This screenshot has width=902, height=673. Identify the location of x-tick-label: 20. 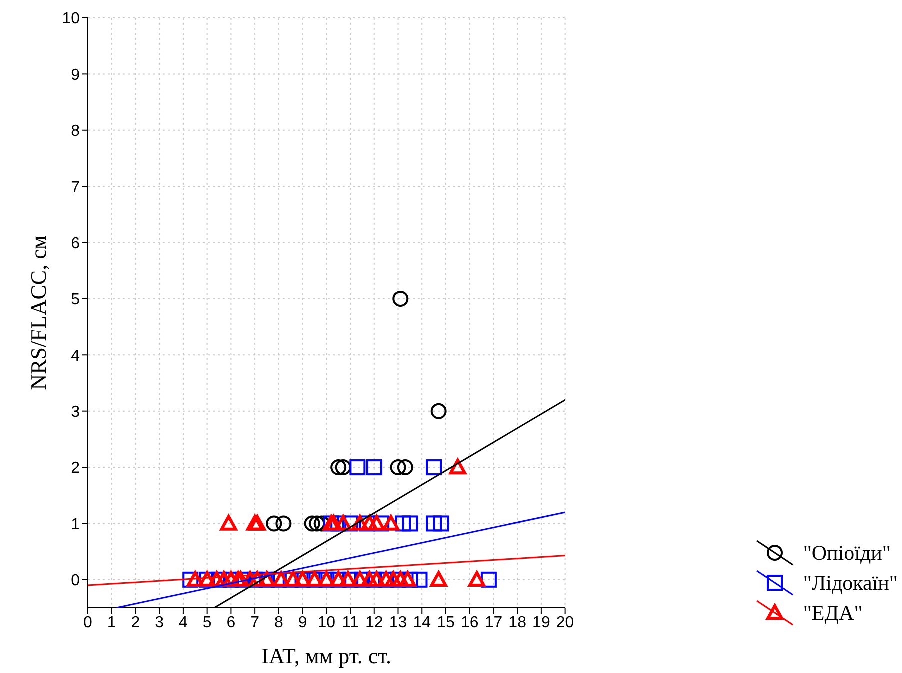
(565, 623).